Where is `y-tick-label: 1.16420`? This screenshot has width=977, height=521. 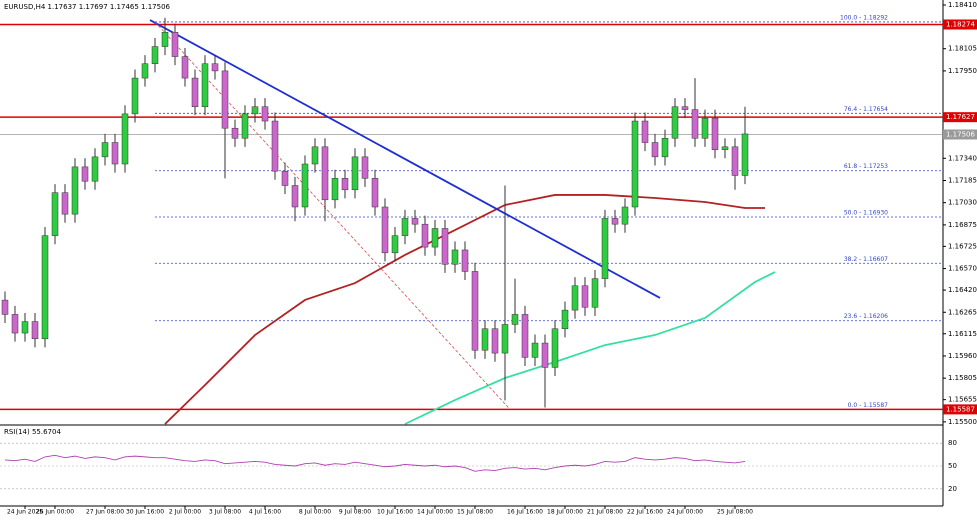
y-tick-label: 1.16420 is located at coordinates (962, 290).